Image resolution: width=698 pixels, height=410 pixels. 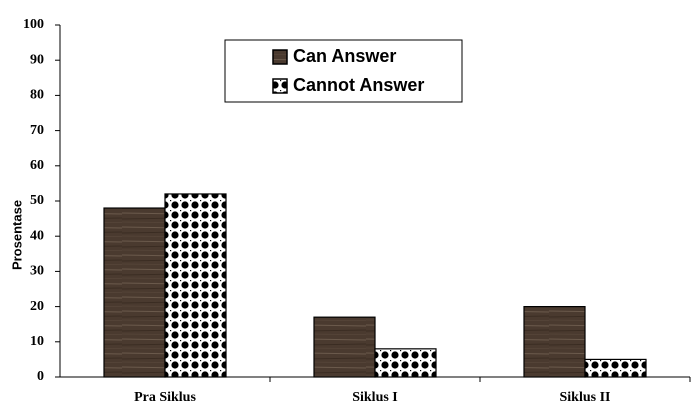 What do you see at coordinates (33, 24) in the screenshot?
I see `y-tick-label: 100` at bounding box center [33, 24].